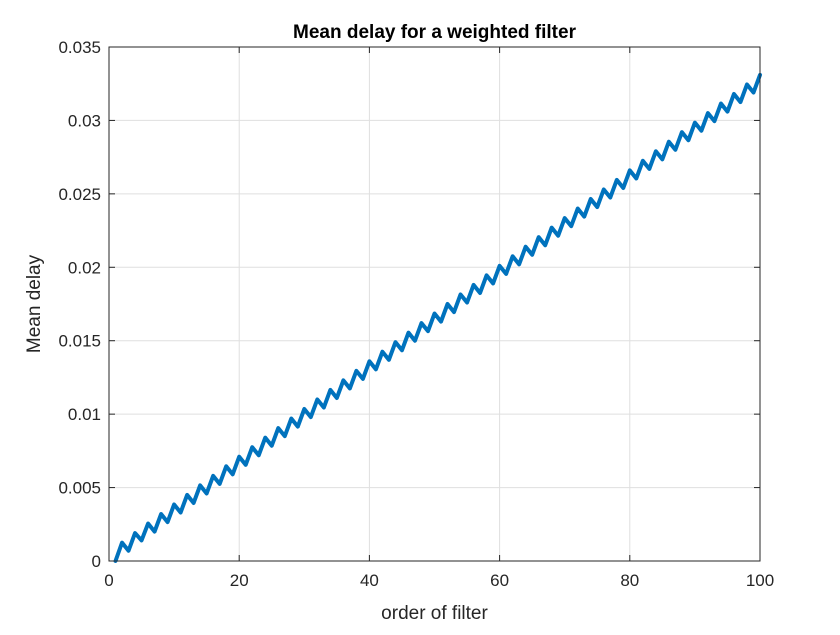 This screenshot has height=635, width=840. I want to click on y-tick-label: 0, so click(96, 561).